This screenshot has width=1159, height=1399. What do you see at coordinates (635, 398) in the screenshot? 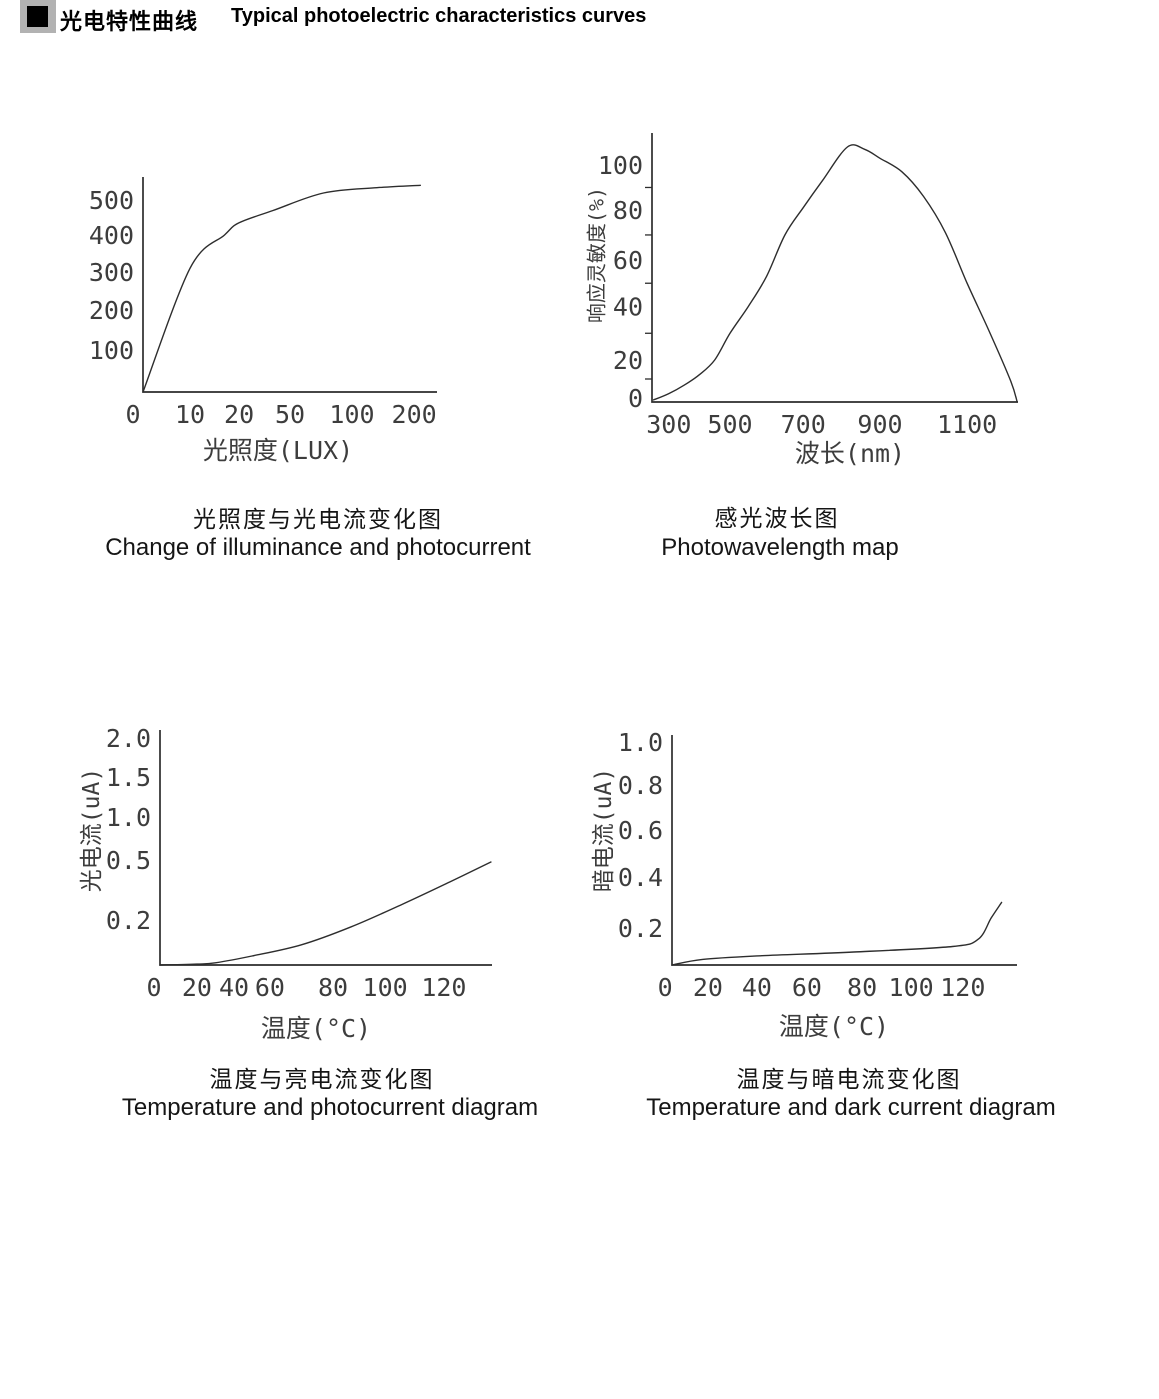
I see `spectral-y-tick-label: 0` at bounding box center [635, 398].